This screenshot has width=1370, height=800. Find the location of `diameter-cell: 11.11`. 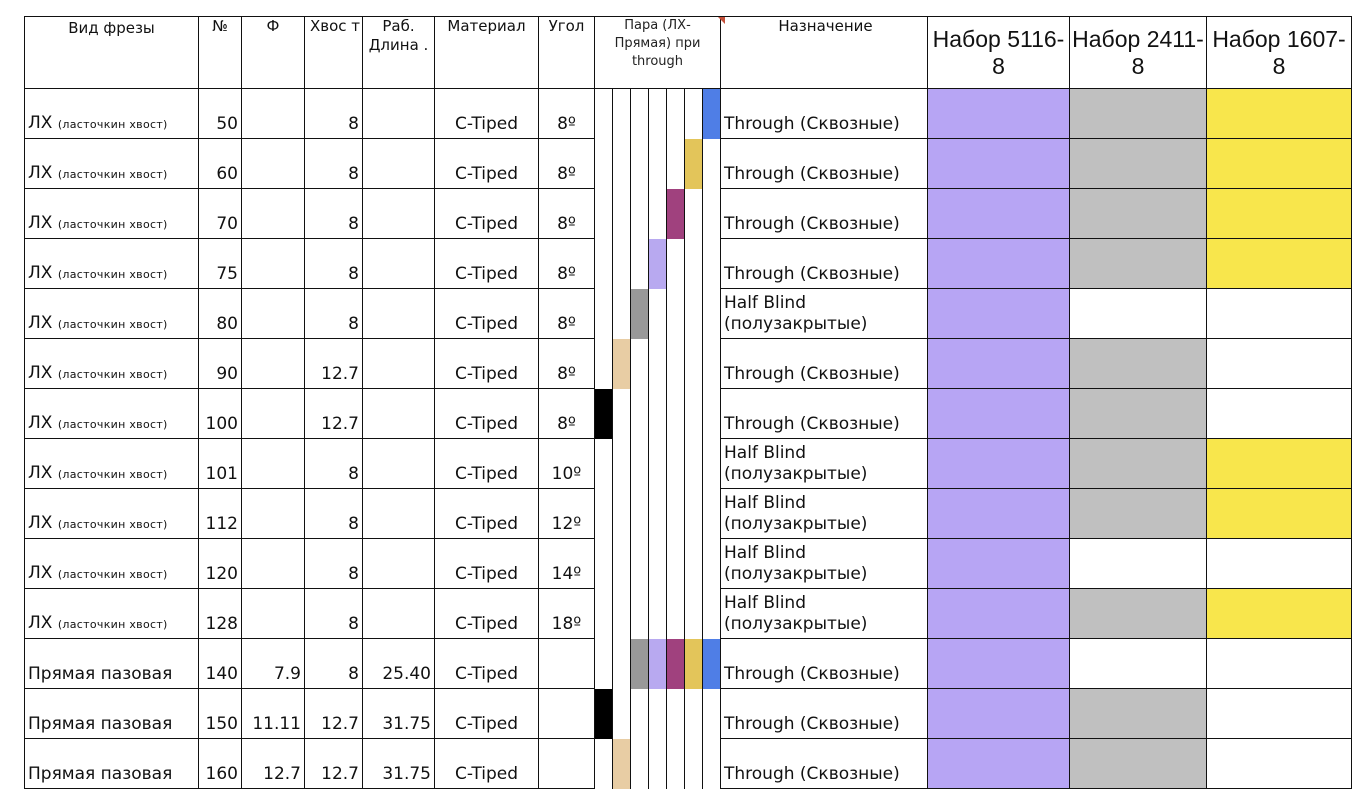

diameter-cell: 11.11 is located at coordinates (273, 713).